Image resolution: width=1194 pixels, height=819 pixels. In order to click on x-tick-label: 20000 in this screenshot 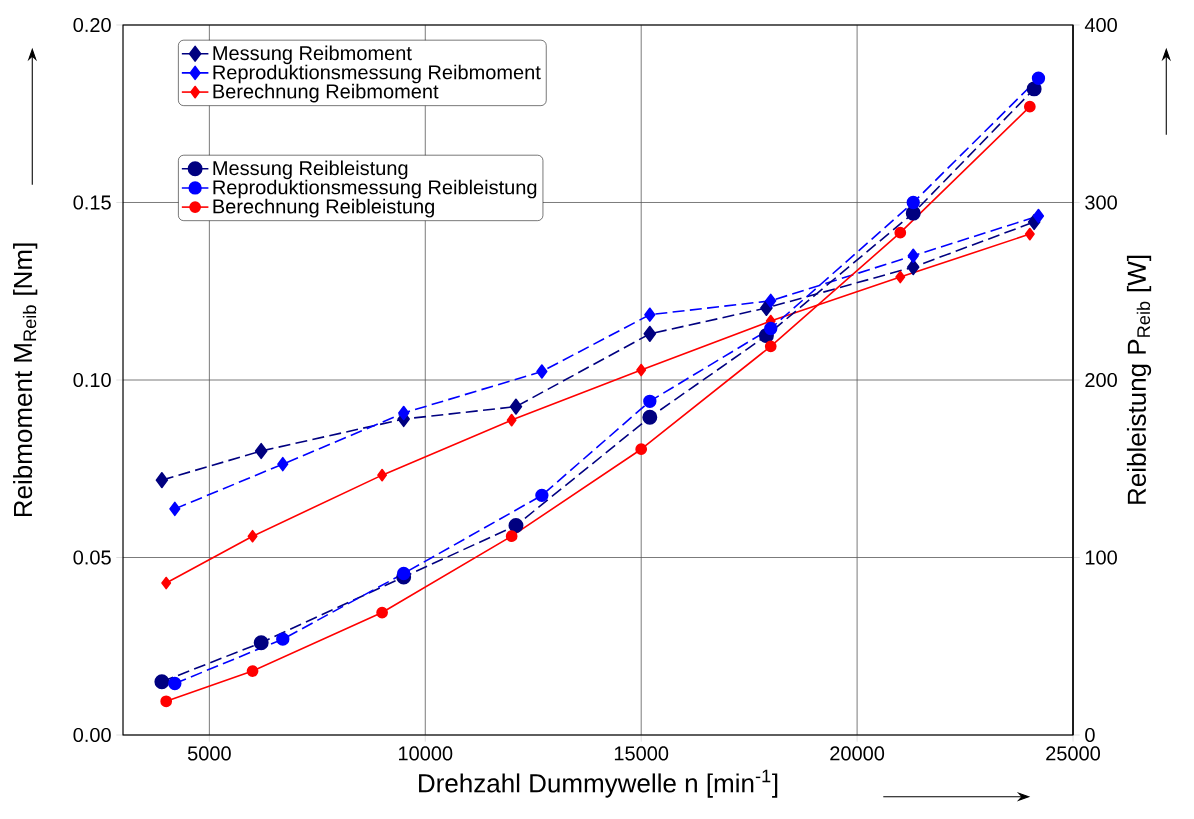, I will do `click(857, 753)`.